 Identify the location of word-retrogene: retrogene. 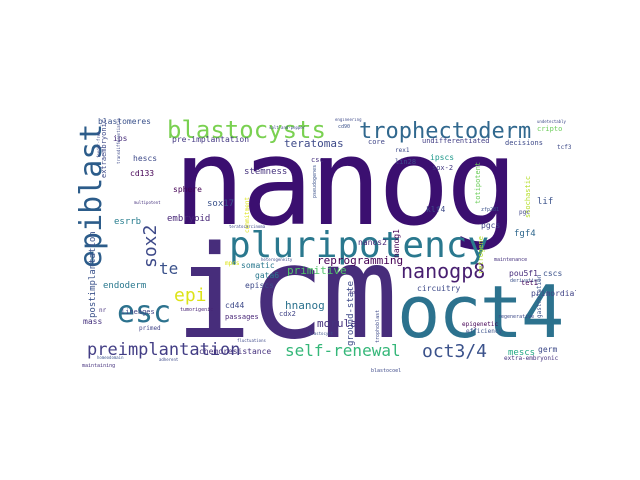
(481, 255).